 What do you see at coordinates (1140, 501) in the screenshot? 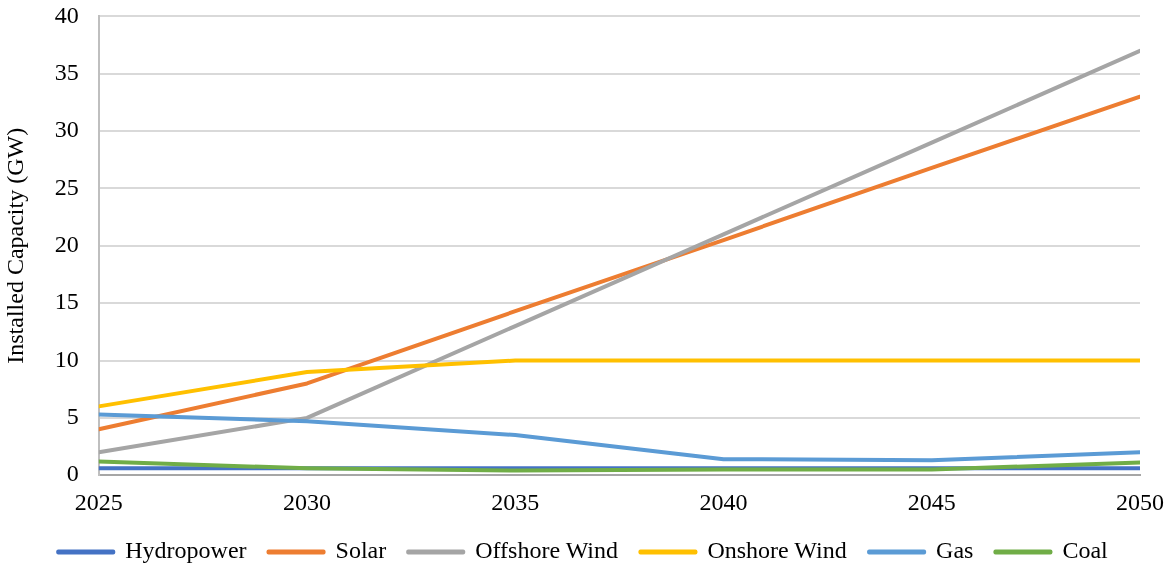
I see `x-tick-label: 2050` at bounding box center [1140, 501].